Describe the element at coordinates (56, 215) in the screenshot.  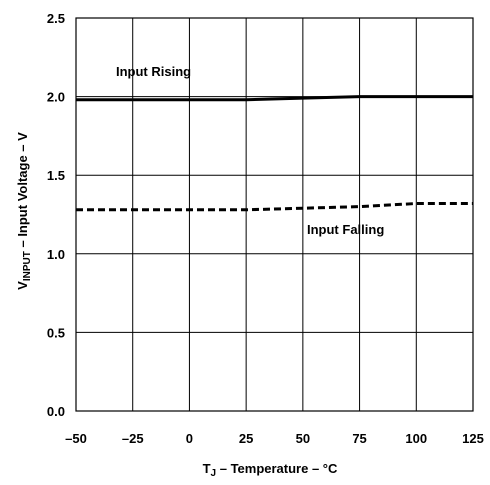
I see `y-tick-labels: 0.0 0.5 1.0 1.5 2.0 2.5` at that location.